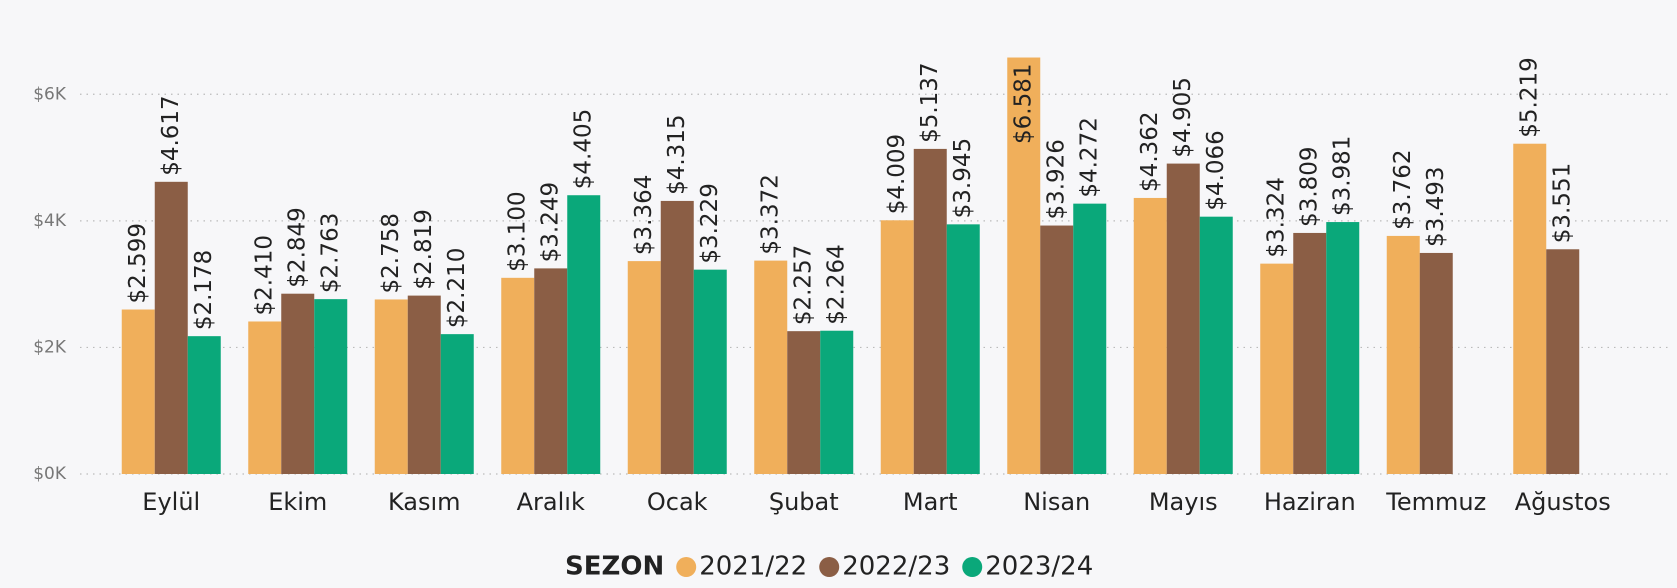  Describe the element at coordinates (1403, 189) in the screenshot. I see `data-label: $3.762` at that location.